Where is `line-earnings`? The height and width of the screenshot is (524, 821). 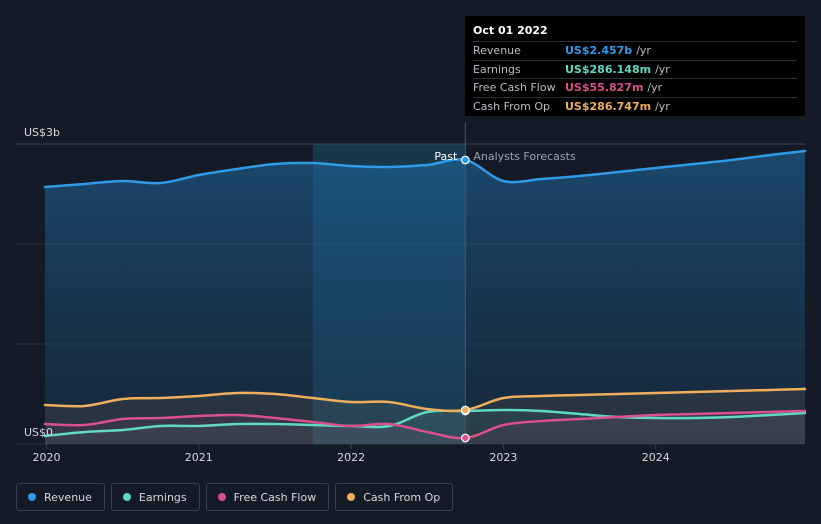 line-earnings is located at coordinates (425, 423).